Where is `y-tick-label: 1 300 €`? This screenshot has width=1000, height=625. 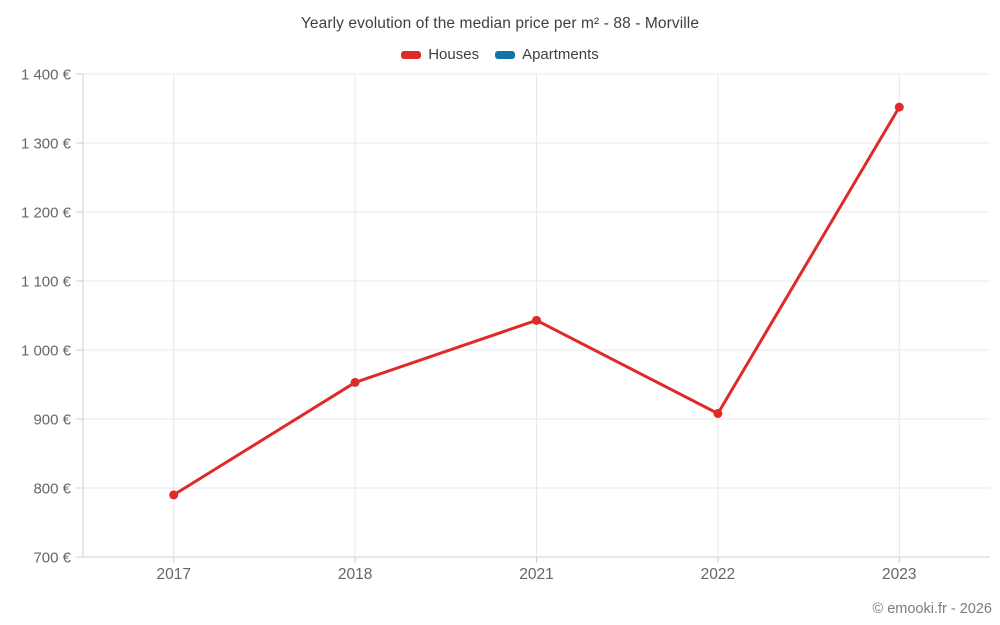 y-tick-label: 1 300 € is located at coordinates (46, 143).